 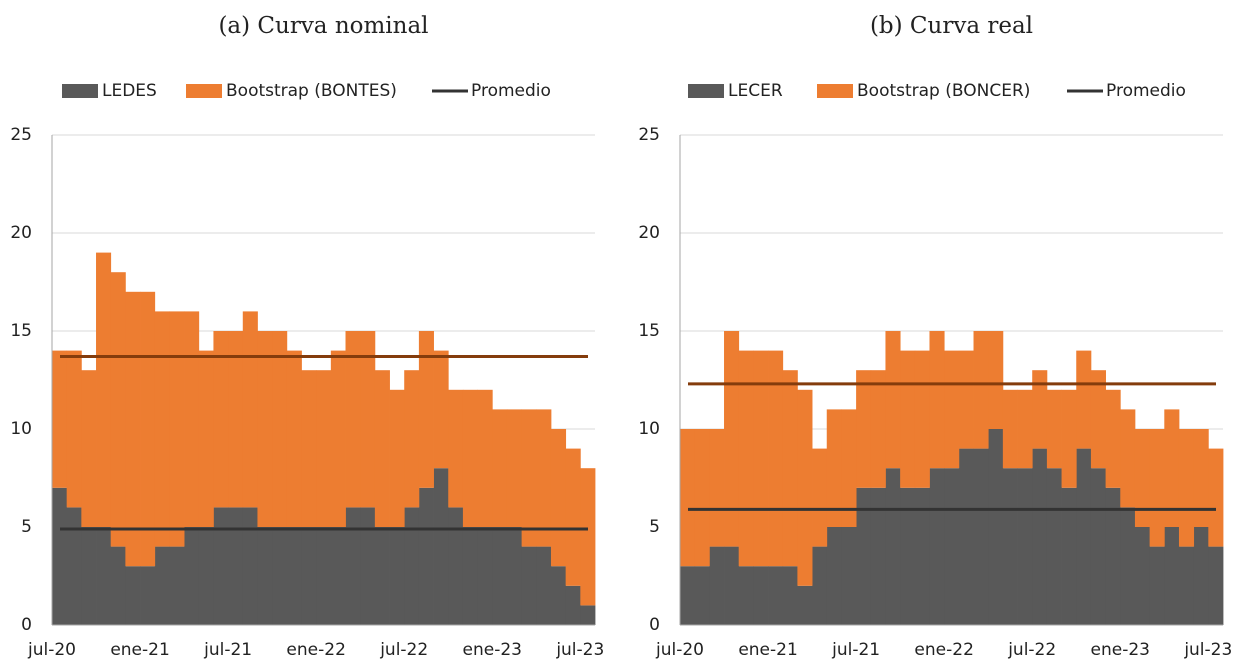 I want to click on legend-label: Bootstrap (BONCER), so click(x=943, y=91).